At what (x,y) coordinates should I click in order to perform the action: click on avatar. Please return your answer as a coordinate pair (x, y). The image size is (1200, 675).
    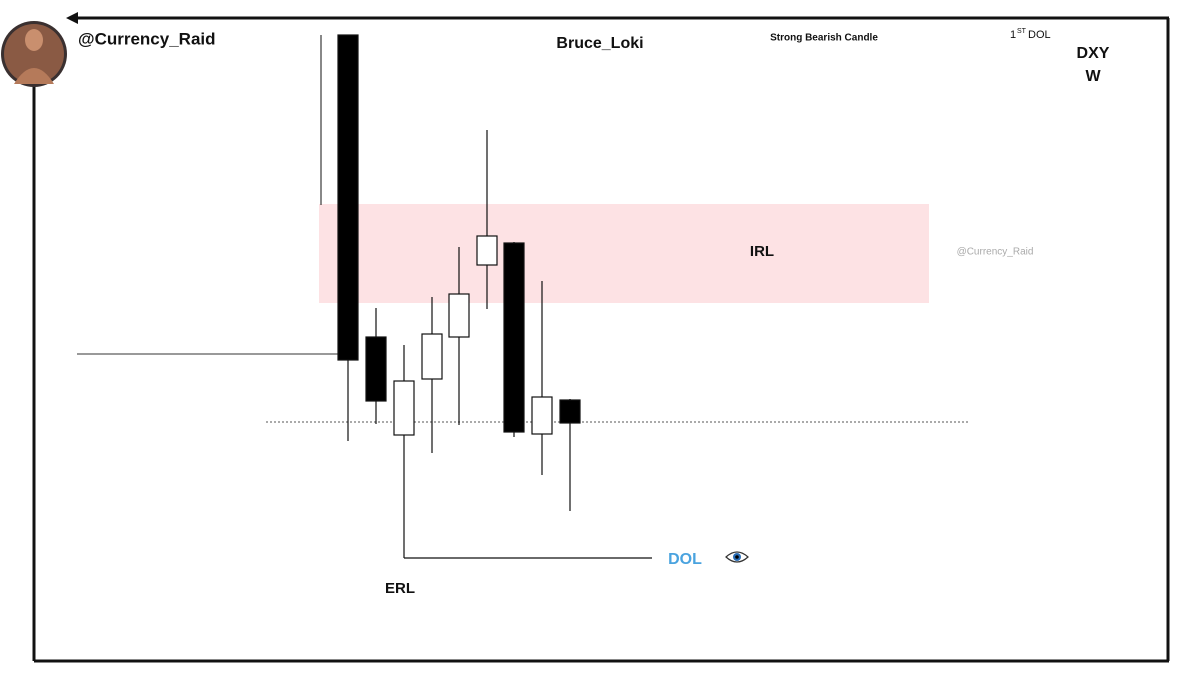
    Looking at the image, I should click on (34, 54).